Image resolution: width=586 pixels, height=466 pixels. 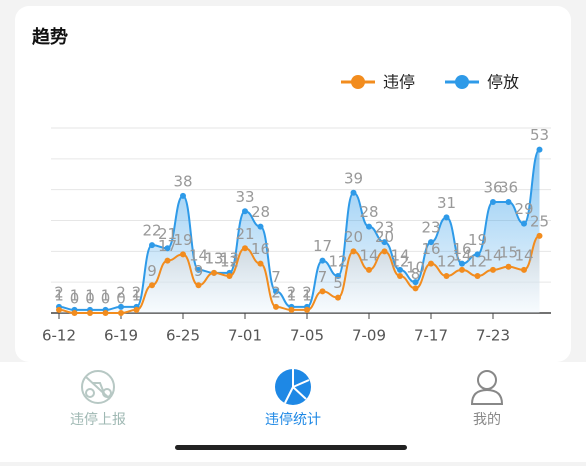 What do you see at coordinates (369, 336) in the screenshot?
I see `x-tick-label: 7-09` at bounding box center [369, 336].